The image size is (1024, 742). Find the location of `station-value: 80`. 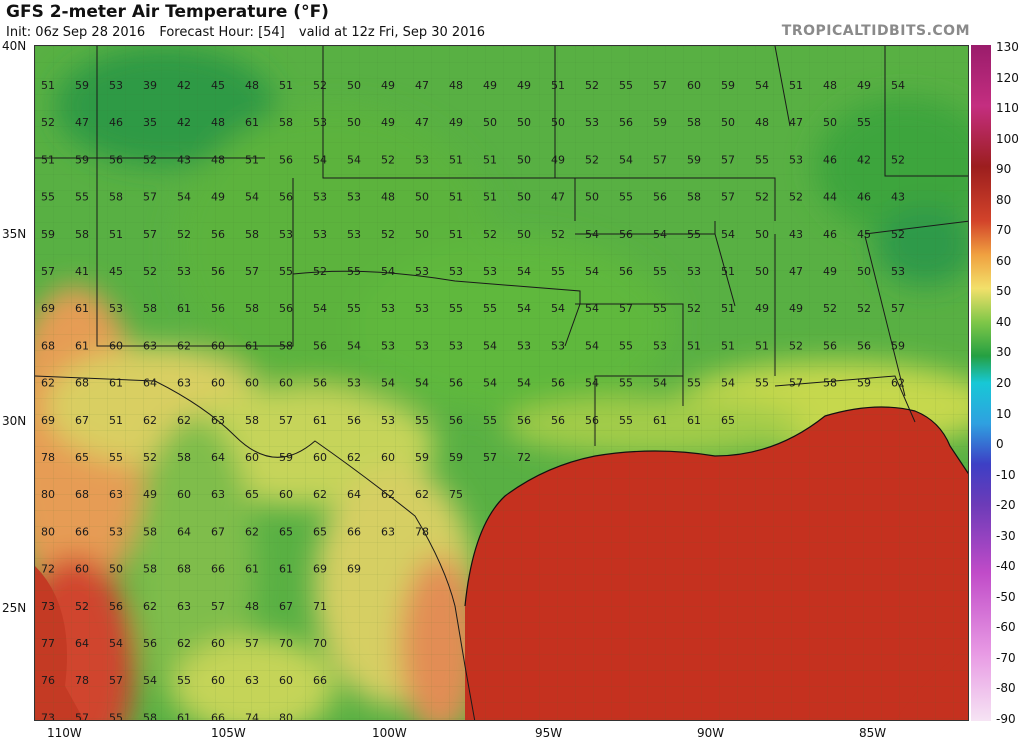

station-value: 80 is located at coordinates (286, 716).